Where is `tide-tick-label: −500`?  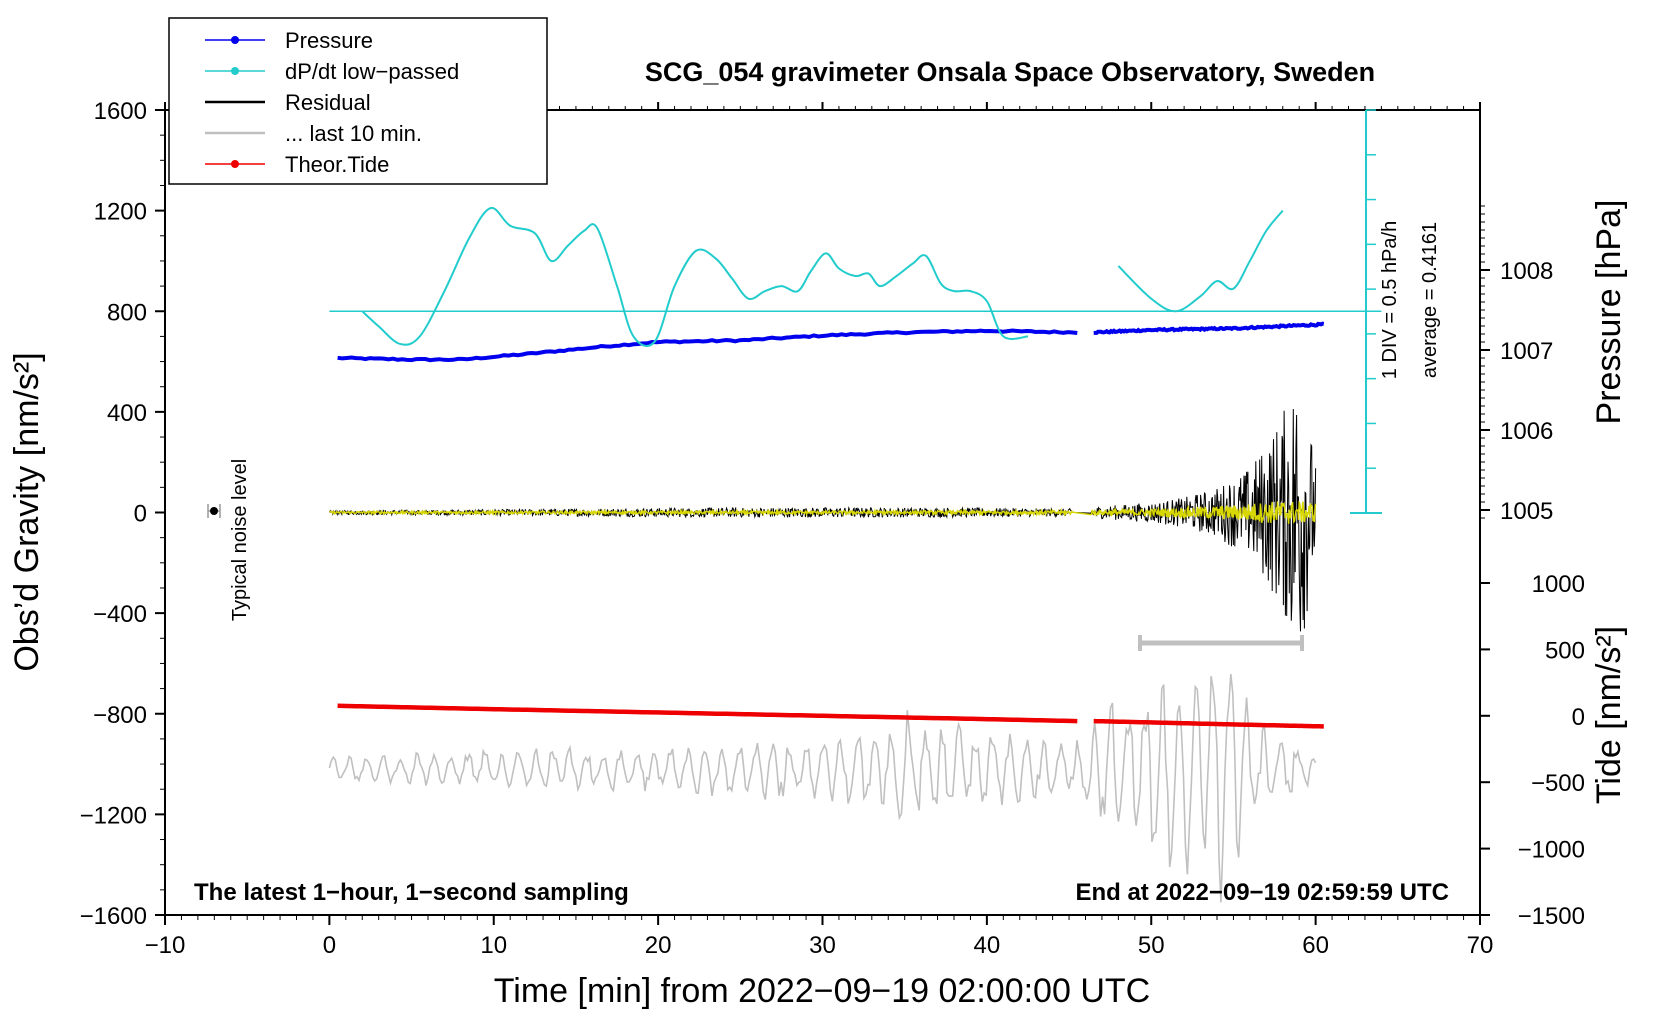 tide-tick-label: −500 is located at coordinates (1558, 783).